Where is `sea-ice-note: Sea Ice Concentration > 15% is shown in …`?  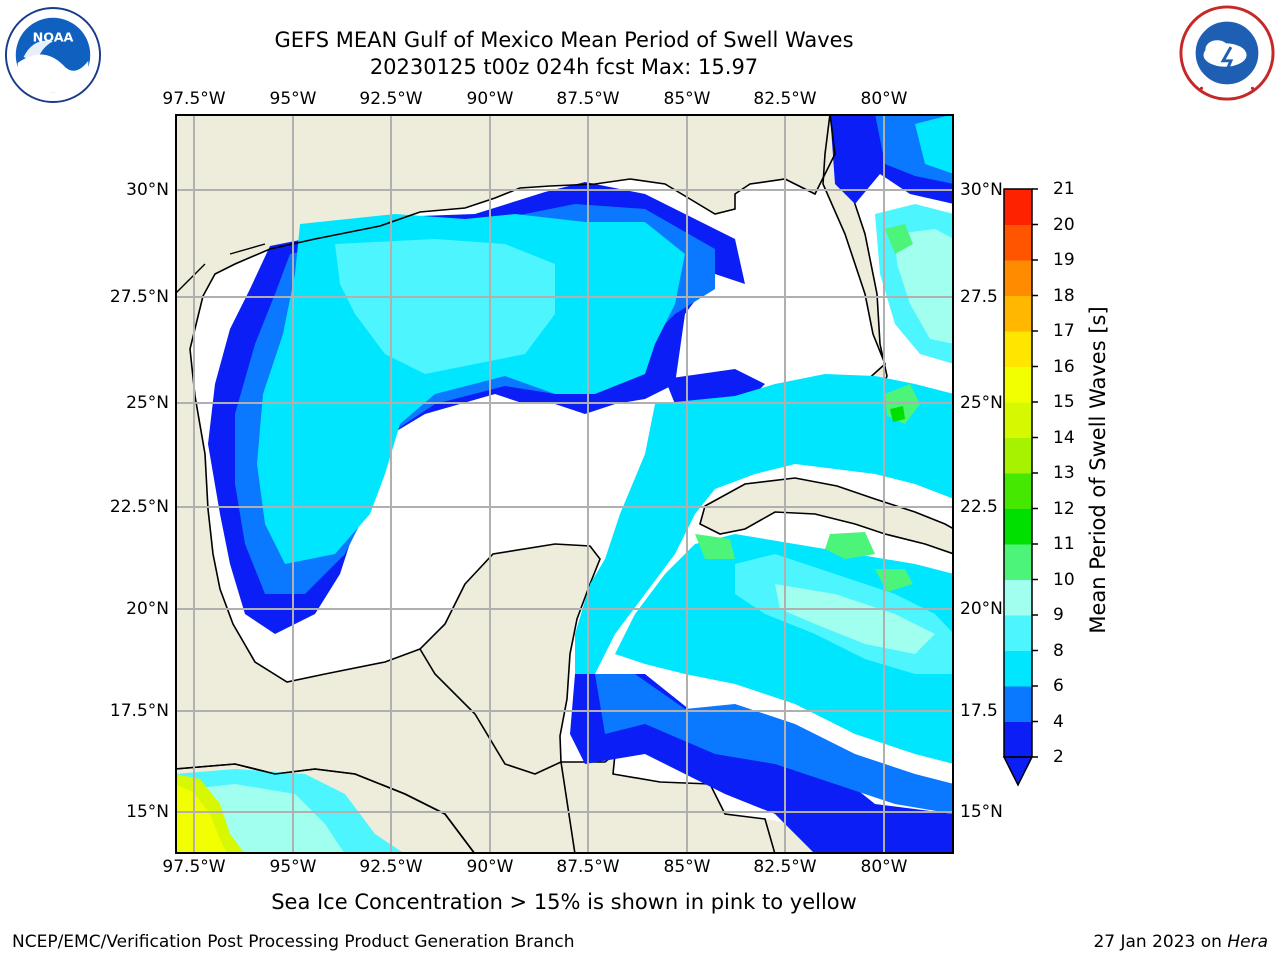
sea-ice-note: Sea Ice Concentration > 15% is shown in … is located at coordinates (564, 902).